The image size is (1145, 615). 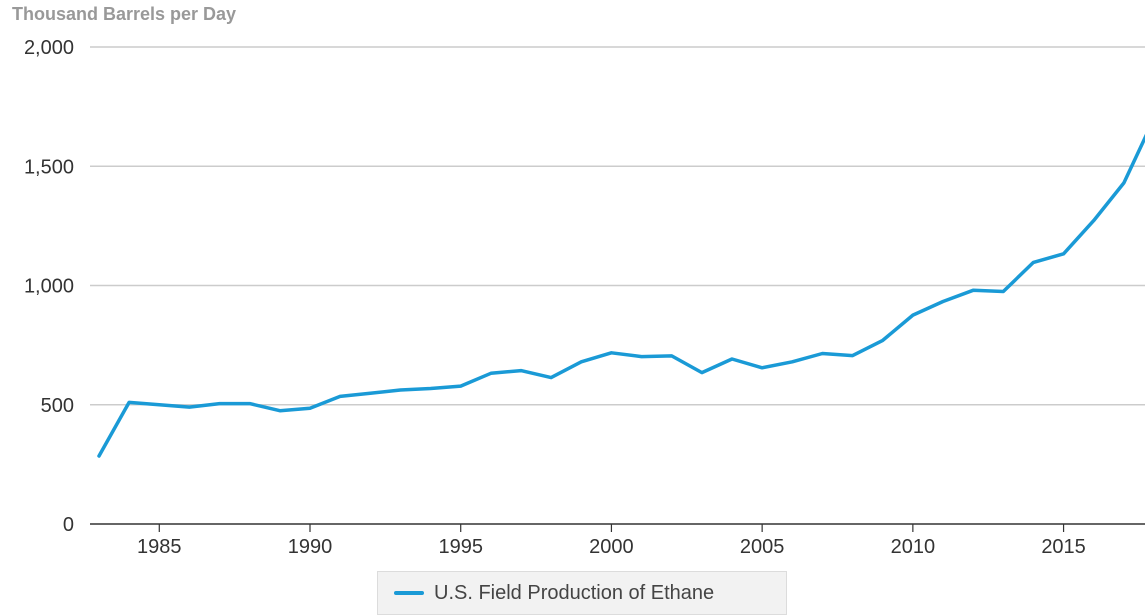 What do you see at coordinates (409, 593) in the screenshot?
I see `legend-swatch` at bounding box center [409, 593].